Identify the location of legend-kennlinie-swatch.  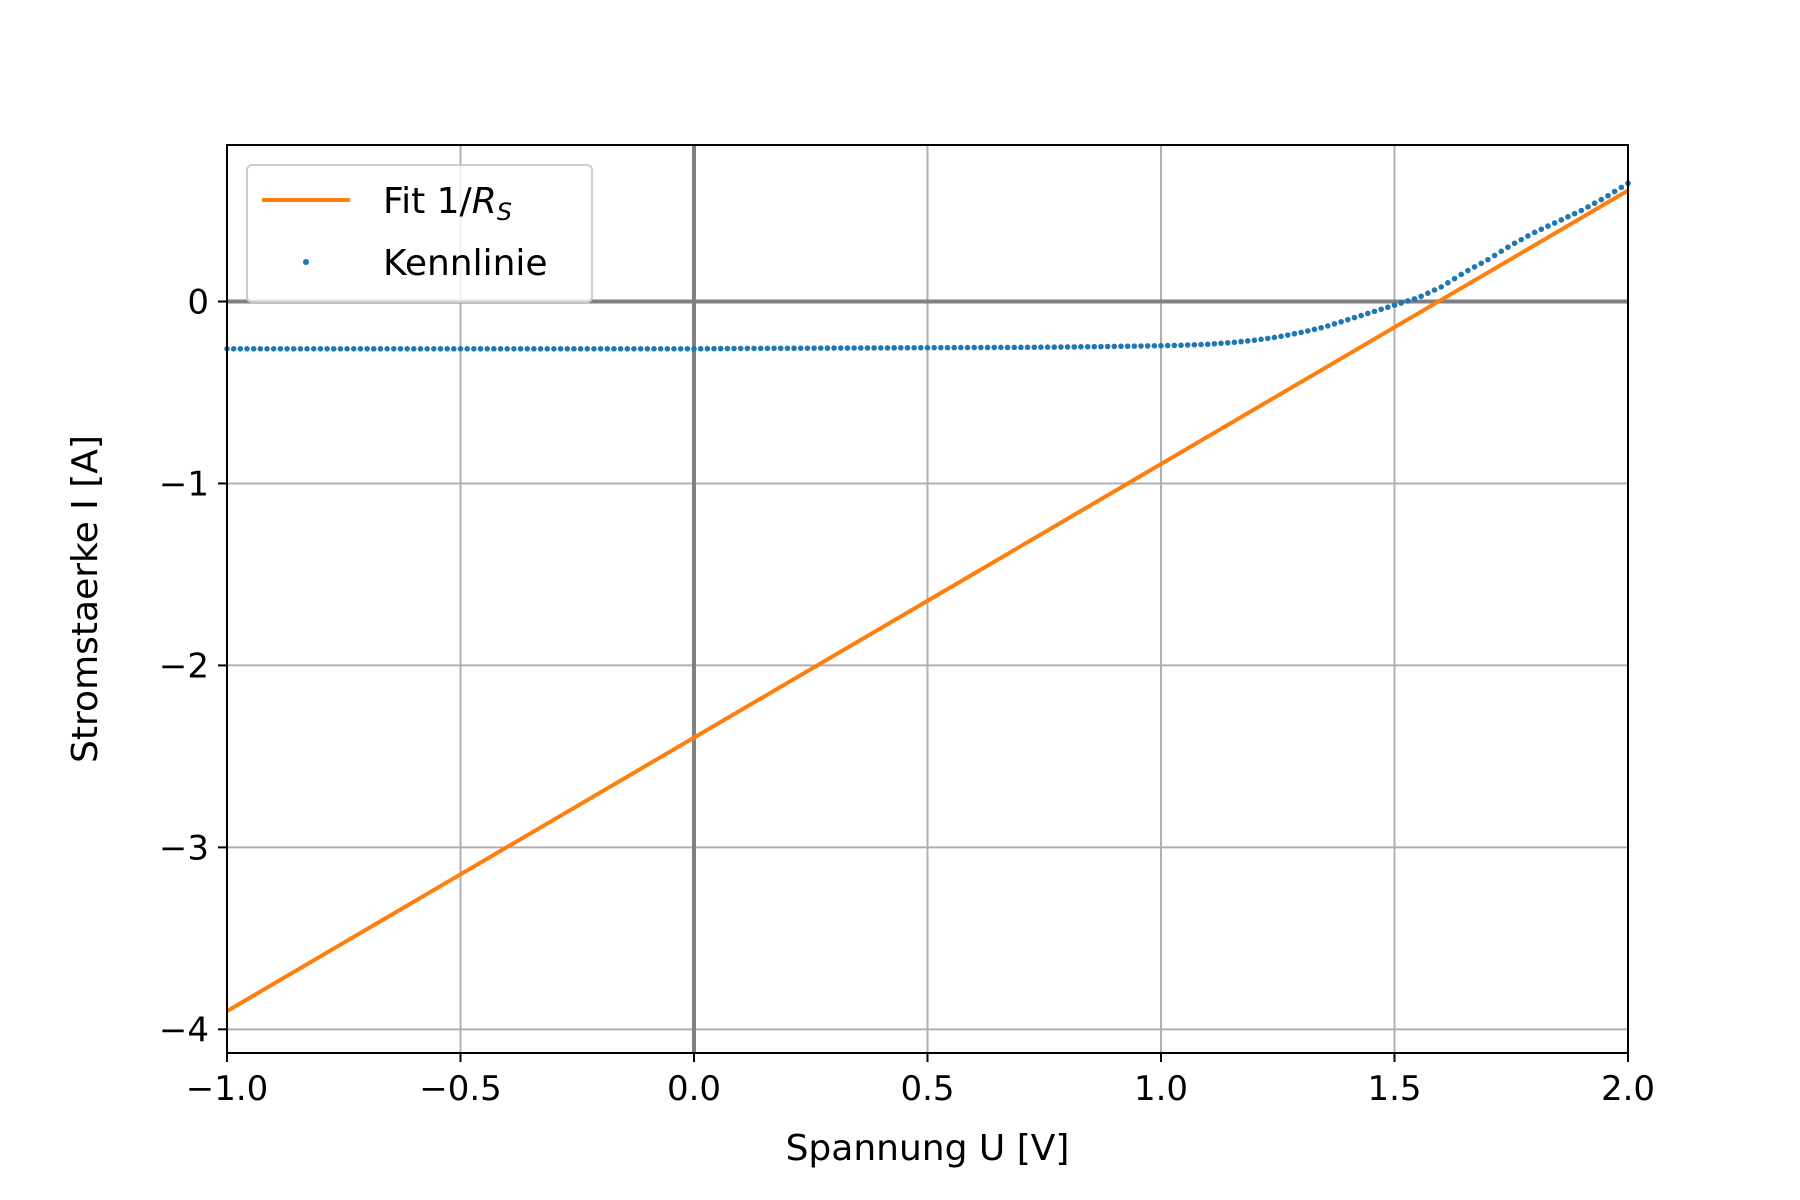
(306, 262).